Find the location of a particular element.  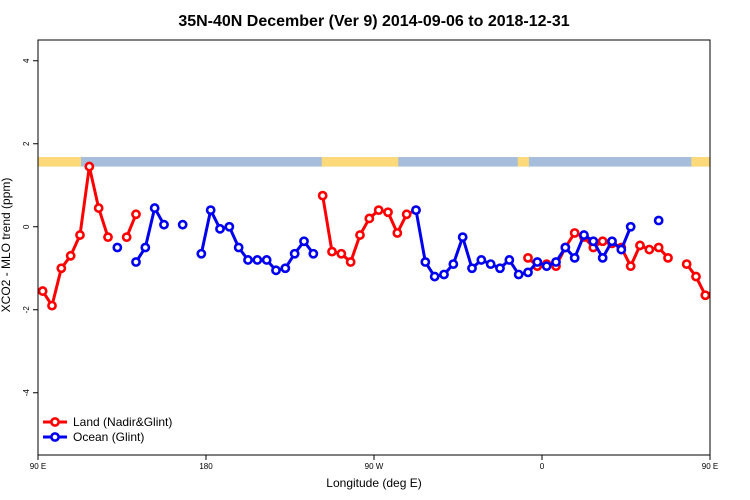

x-tick-label: 0 is located at coordinates (542, 466).